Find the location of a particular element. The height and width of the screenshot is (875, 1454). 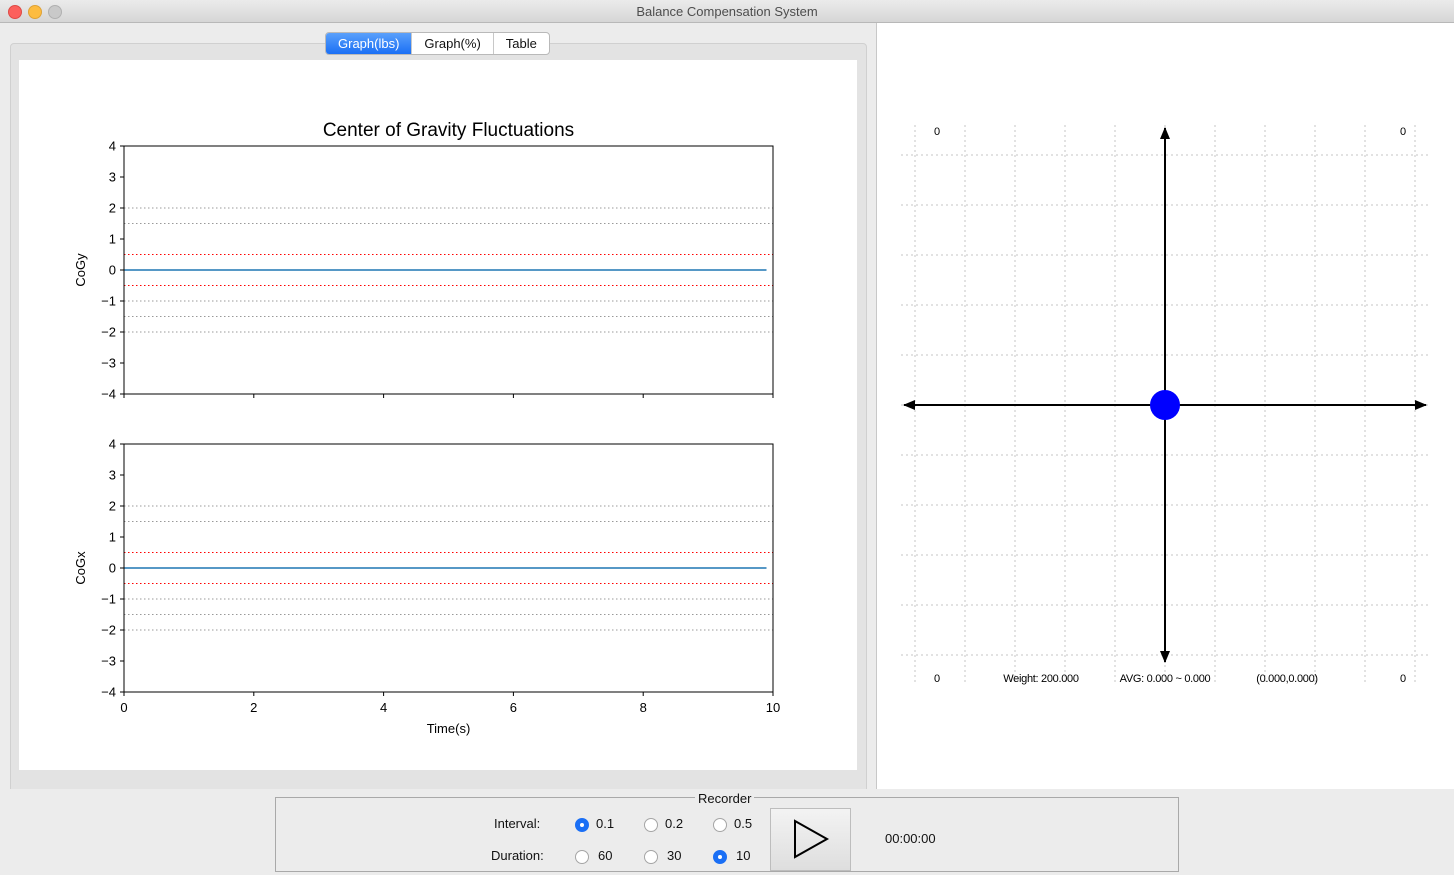

coordinate-readout: (0.000,0.000) is located at coordinates (1287, 679).